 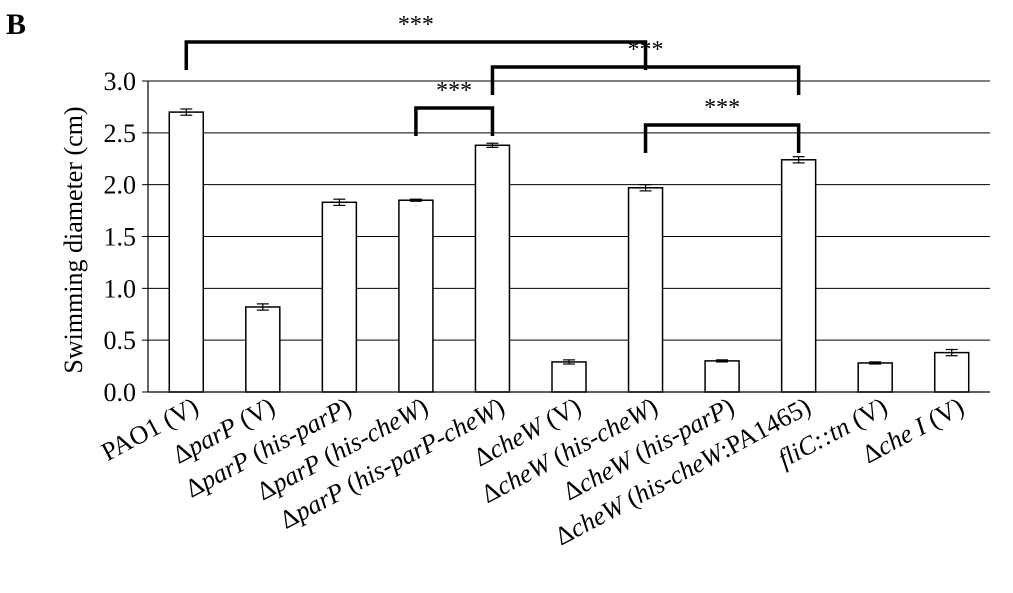 I want to click on y-tick-label: 1.5, so click(x=120, y=237).